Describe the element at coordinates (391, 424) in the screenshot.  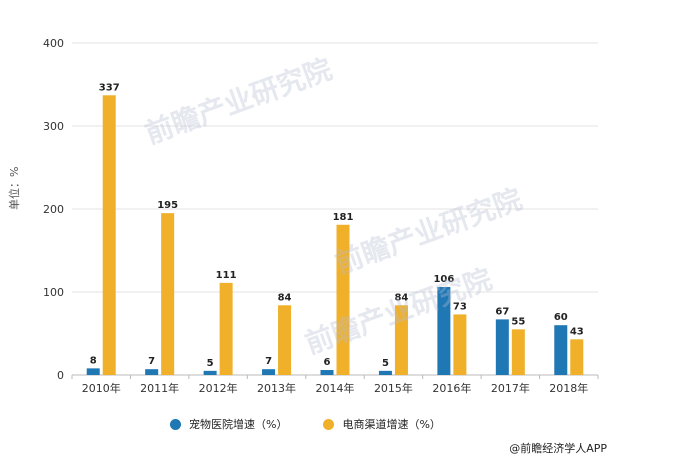
I see `legend-label-2: 电商渠道增速（%）` at that location.